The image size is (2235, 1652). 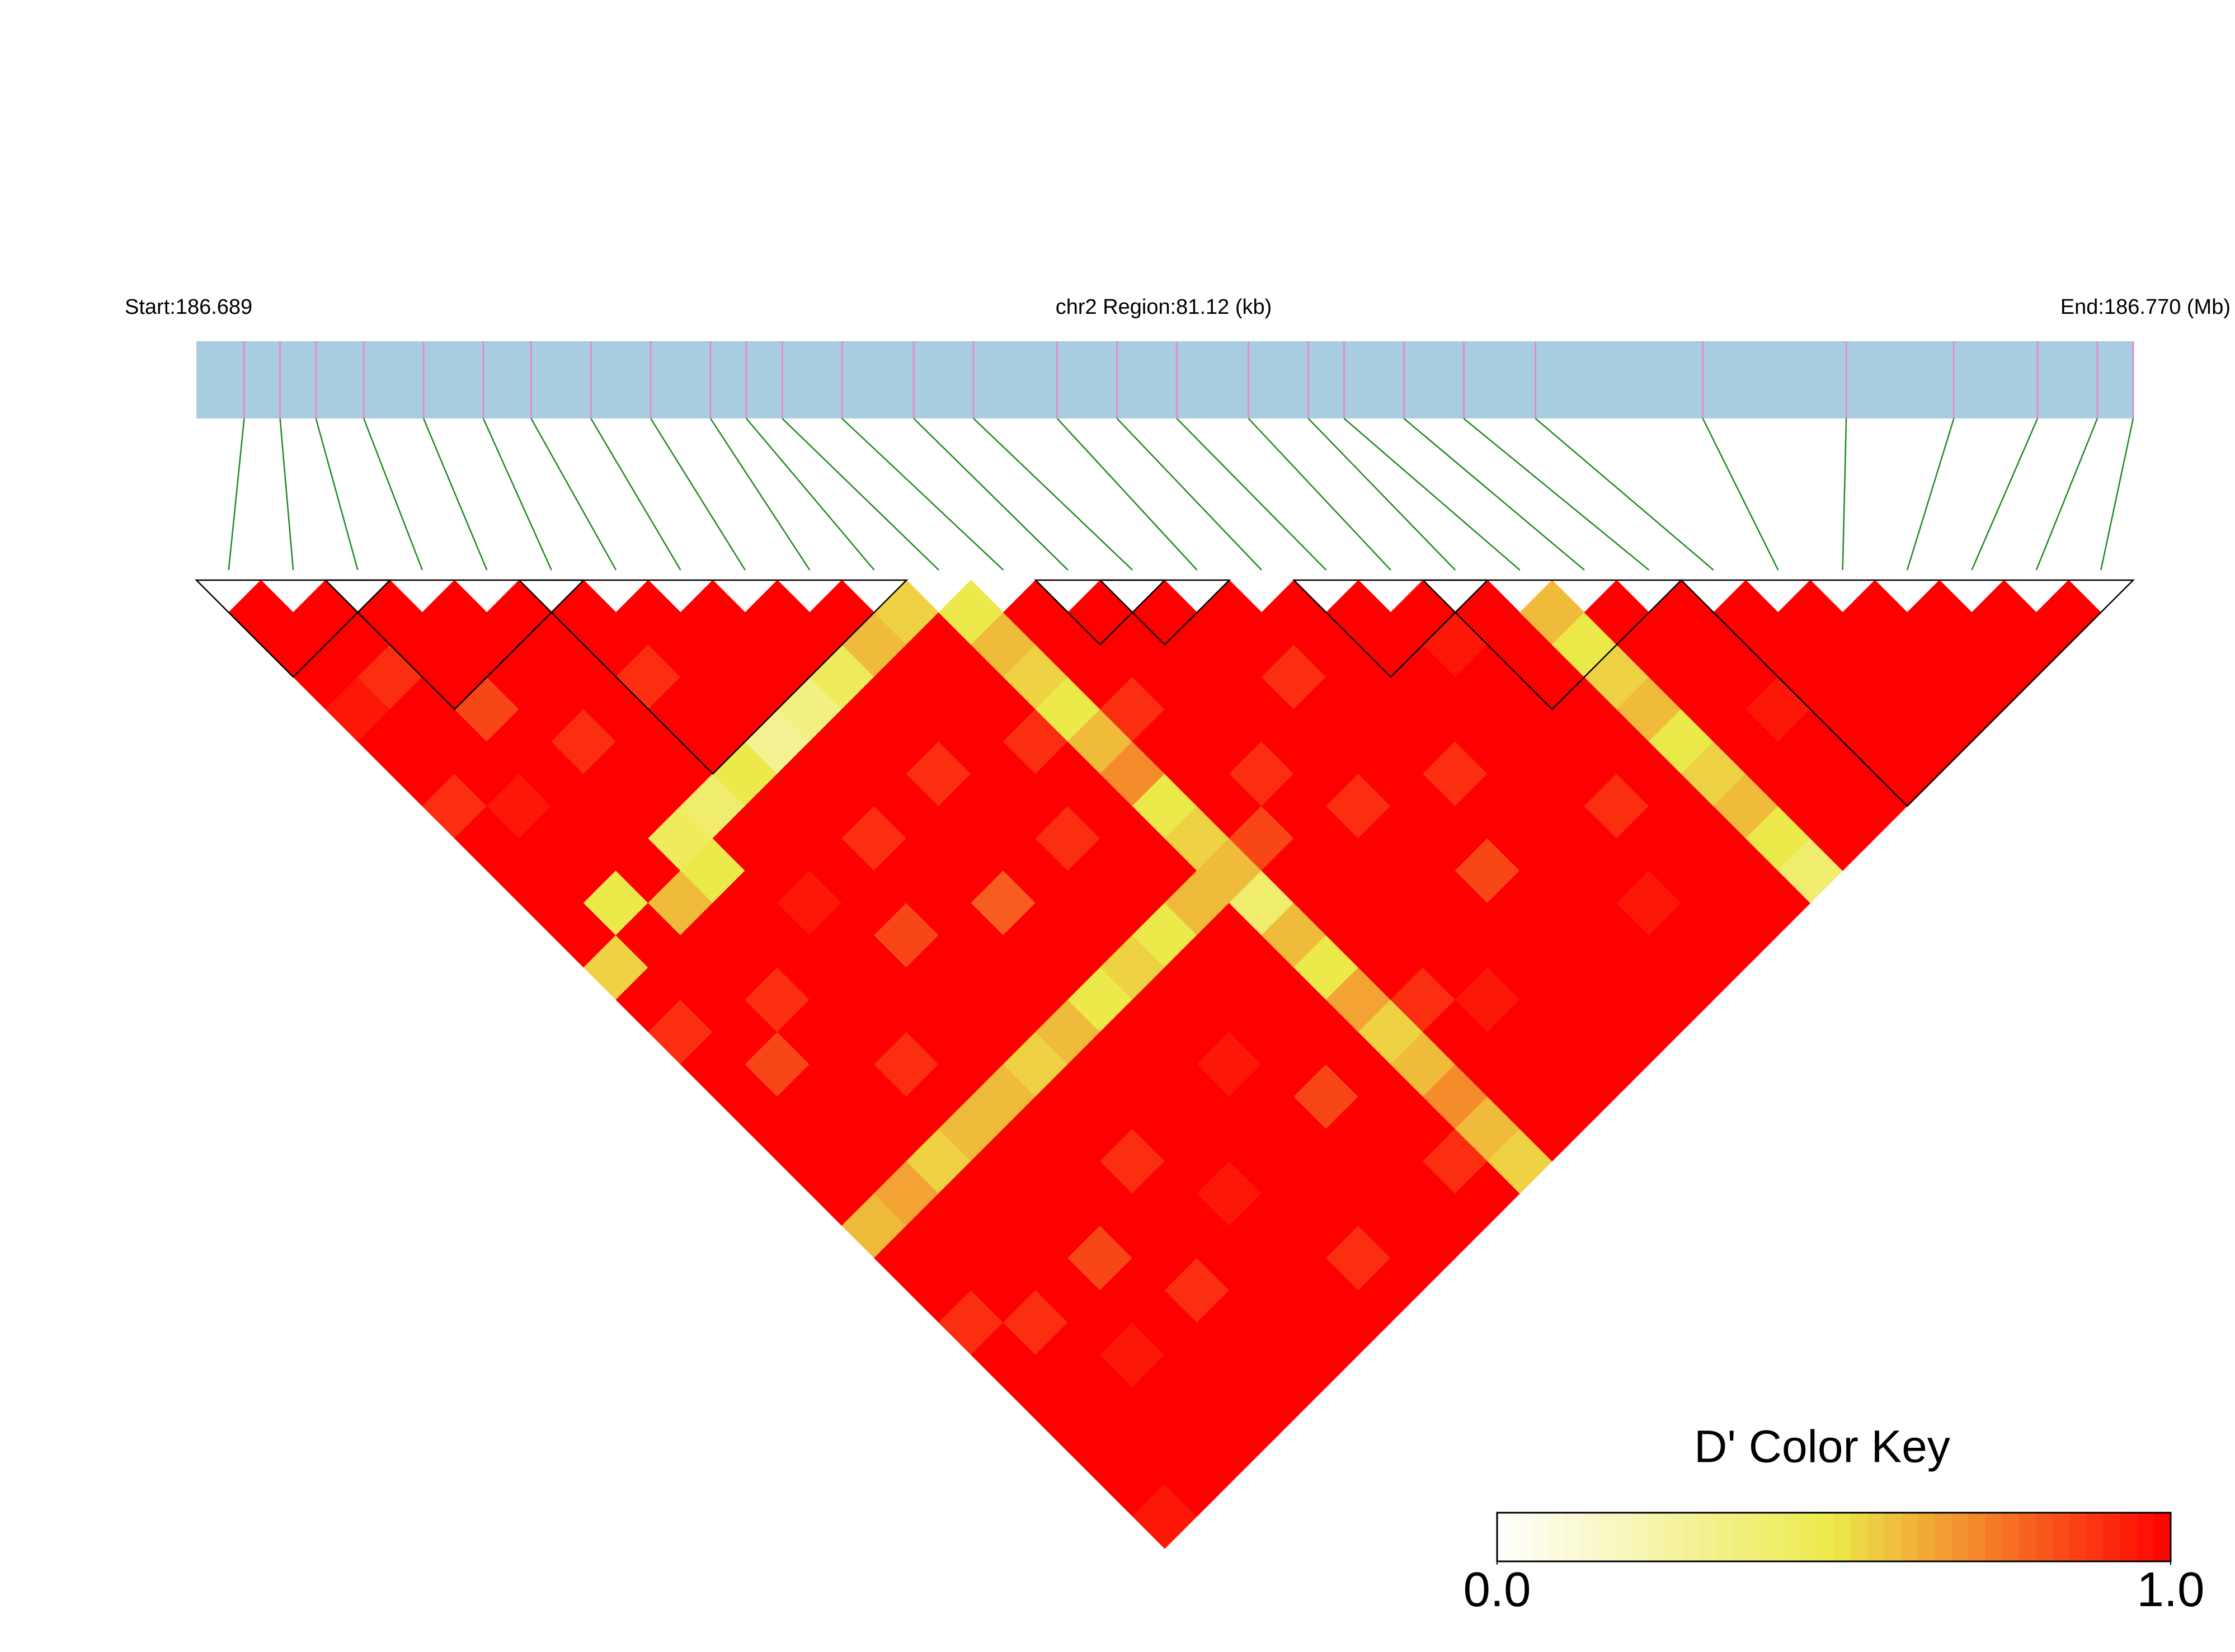 I want to click on end-label: End:186.770 (Mb), so click(x=2145, y=307).